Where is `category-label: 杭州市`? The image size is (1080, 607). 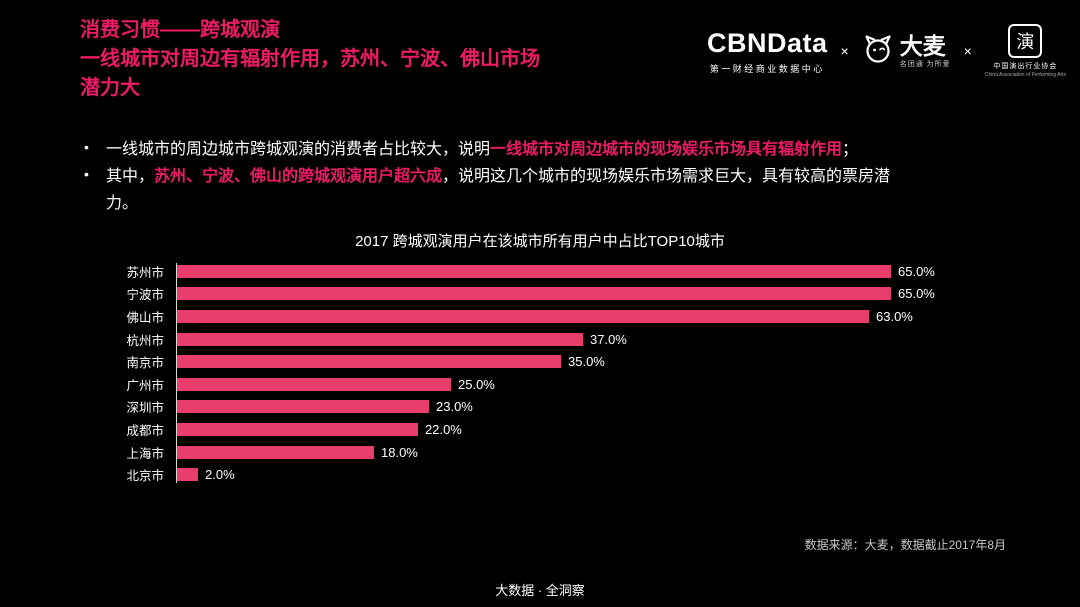 category-label: 杭州市 is located at coordinates (145, 340).